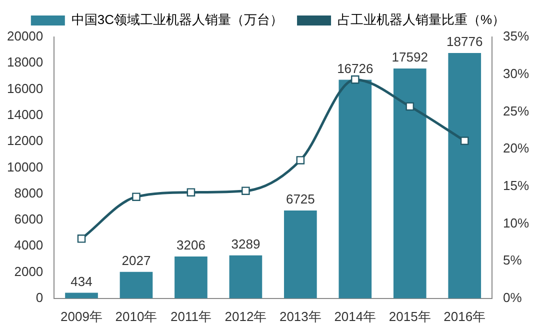  What do you see at coordinates (512, 260) in the screenshot?
I see `y2-tick-label: 5%` at bounding box center [512, 260].